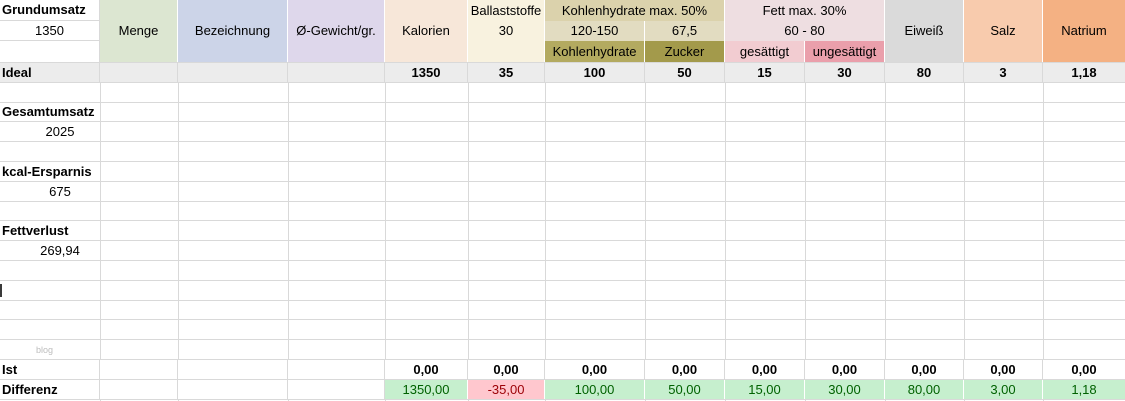 Image resolution: width=1125 pixels, height=401 pixels. What do you see at coordinates (845, 389) in the screenshot?
I see `differenz-ungesaettigt: 30,00` at bounding box center [845, 389].